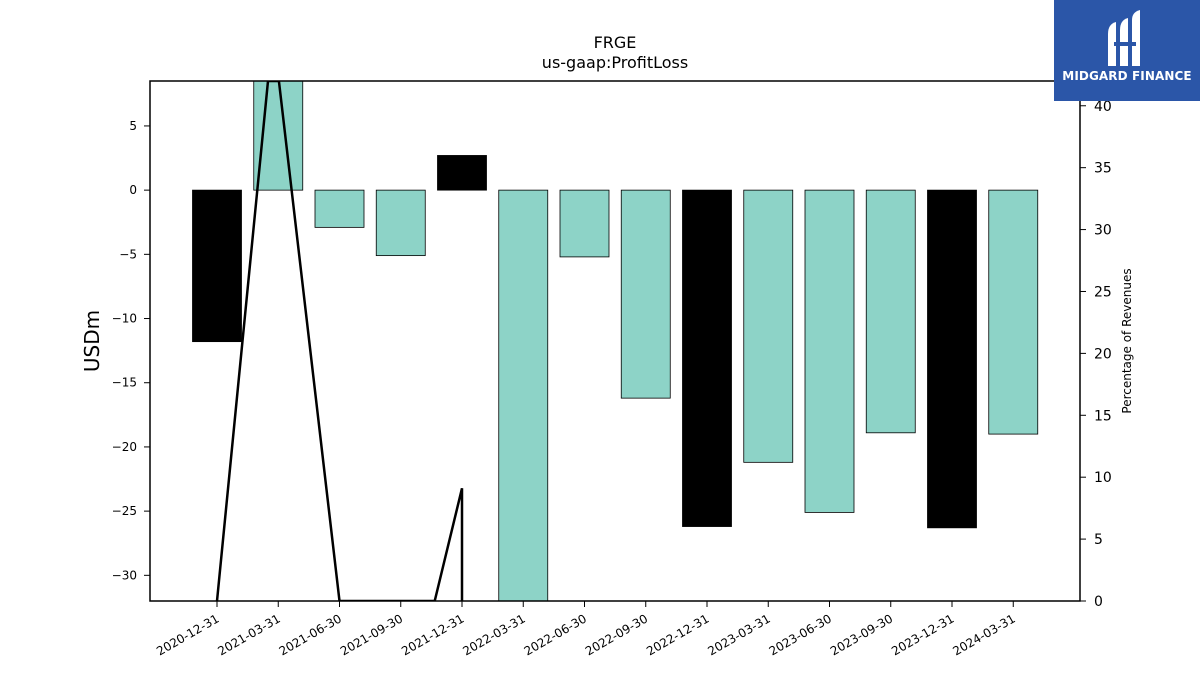  What do you see at coordinates (1103, 416) in the screenshot?
I see `y2-tick-label: 15` at bounding box center [1103, 416].